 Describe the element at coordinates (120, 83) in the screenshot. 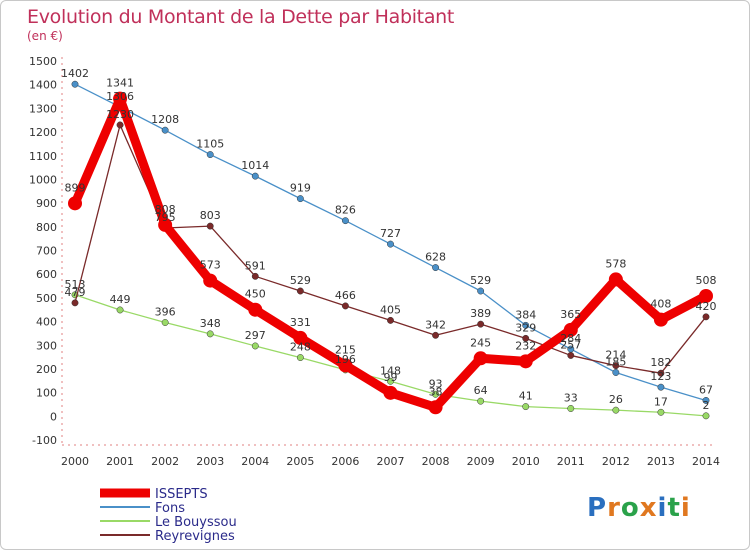

I see `data-label-issepts: 1341` at that location.